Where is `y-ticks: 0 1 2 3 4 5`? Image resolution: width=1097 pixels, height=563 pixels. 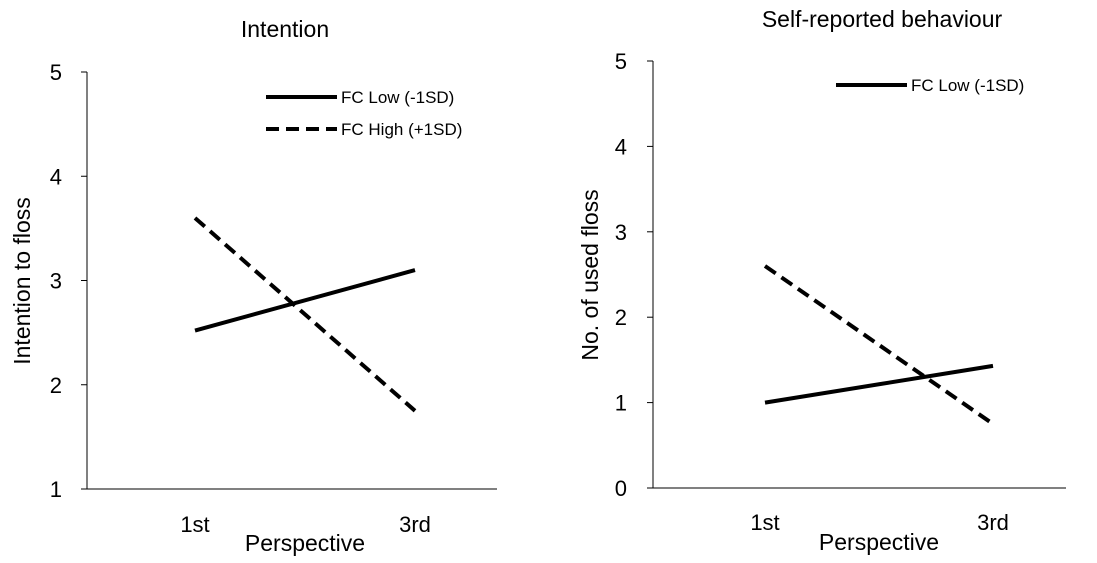
y-ticks: 0 1 2 3 4 5 is located at coordinates (634, 275).